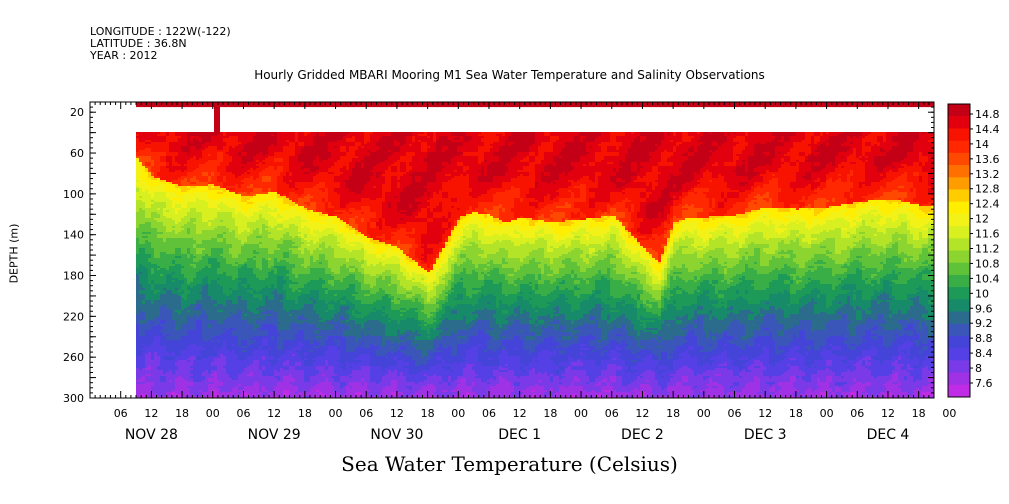 The image size is (1009, 504). What do you see at coordinates (77, 112) in the screenshot?
I see `y-tick-label: 20` at bounding box center [77, 112].